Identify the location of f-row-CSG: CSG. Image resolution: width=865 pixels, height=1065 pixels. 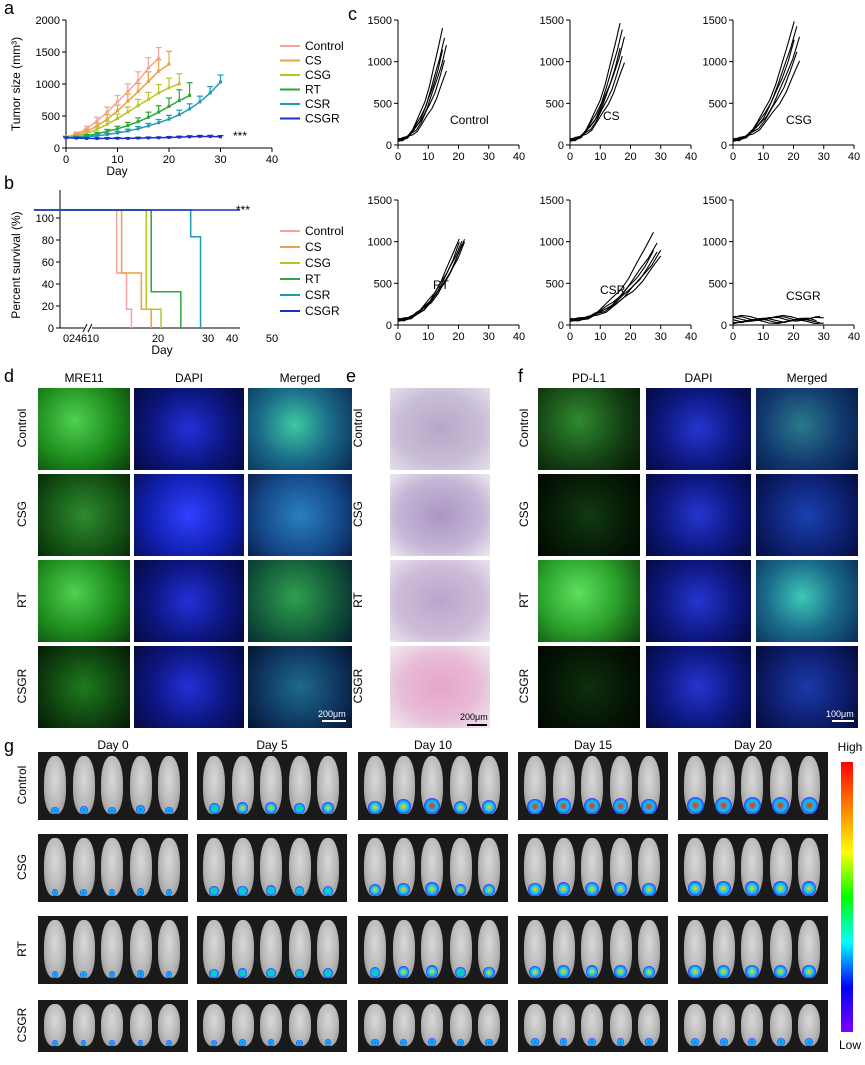
(524, 514).